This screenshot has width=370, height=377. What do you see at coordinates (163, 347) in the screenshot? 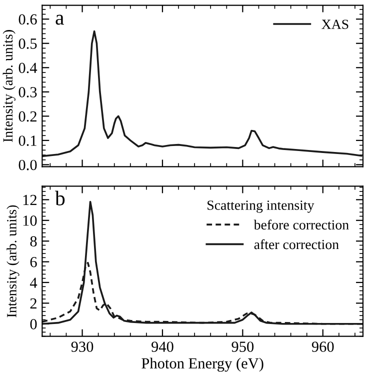
I see `x-tick-label: 940` at bounding box center [163, 347].